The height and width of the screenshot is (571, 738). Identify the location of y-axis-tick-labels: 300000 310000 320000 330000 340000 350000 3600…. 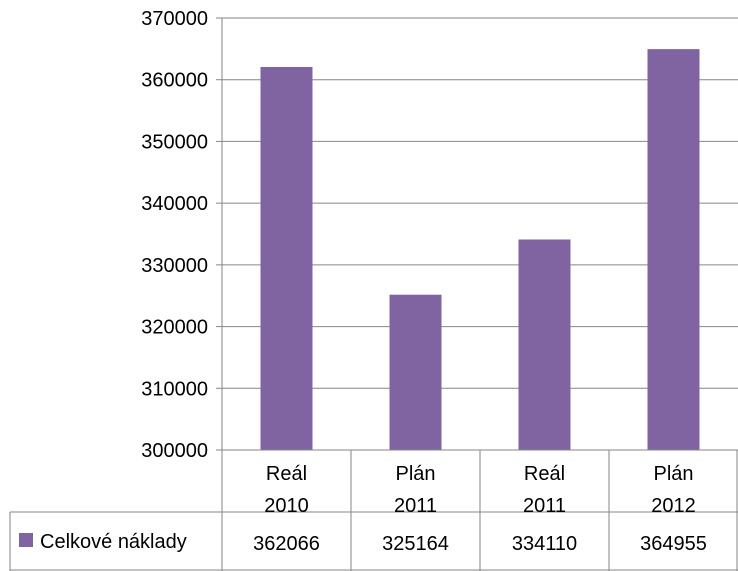
(174, 235).